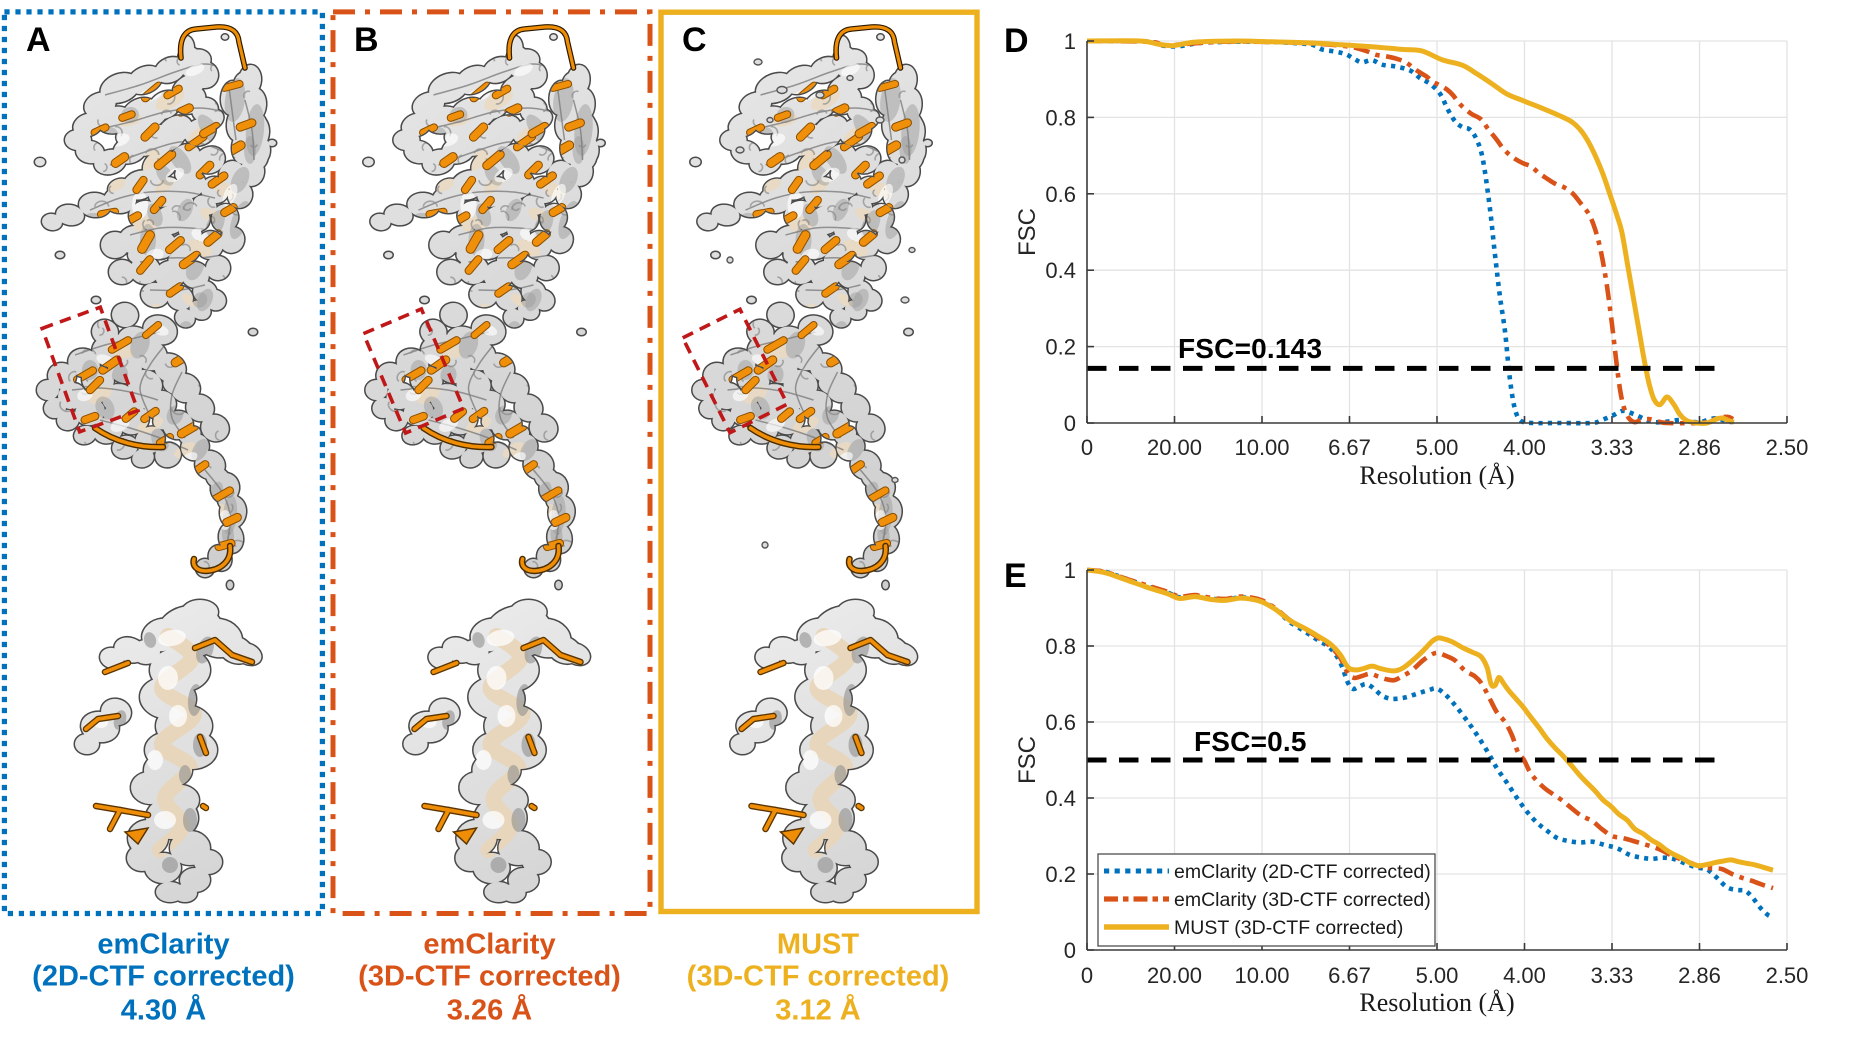  What do you see at coordinates (817, 1010) in the screenshot?
I see `svg-text: 3.12 Å` at bounding box center [817, 1010].